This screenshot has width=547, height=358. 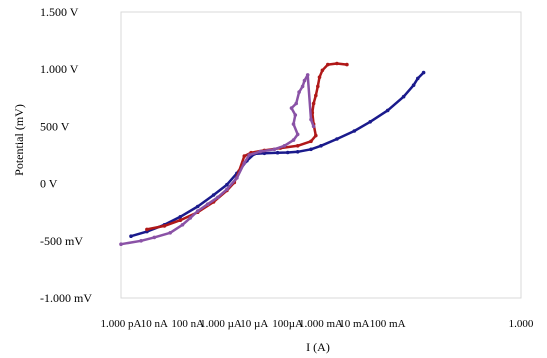 What do you see at coordinates (287, 324) in the screenshot?
I see `x-tick-label: 100µA` at bounding box center [287, 324].